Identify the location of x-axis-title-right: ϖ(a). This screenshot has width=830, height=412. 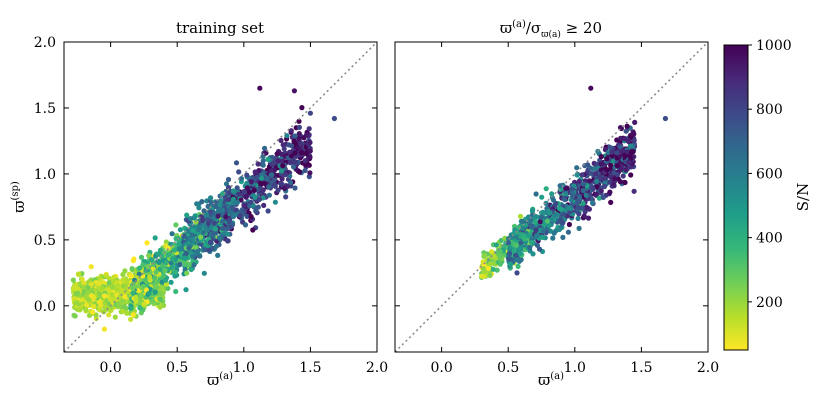
(551, 380).